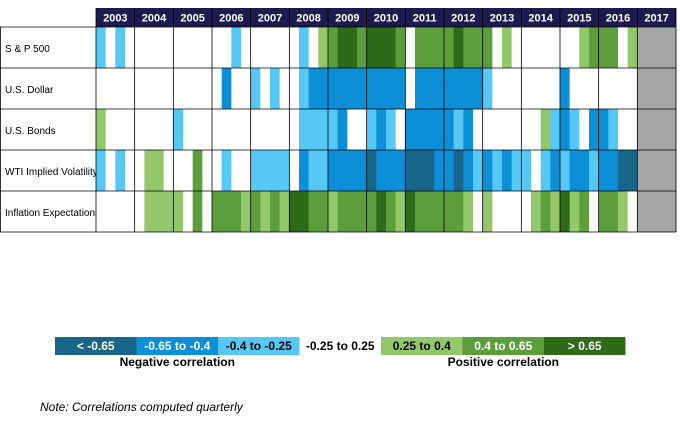 Image resolution: width=680 pixels, height=421 pixels. Describe the element at coordinates (347, 18) in the screenshot. I see `year-label: 2009` at that location.